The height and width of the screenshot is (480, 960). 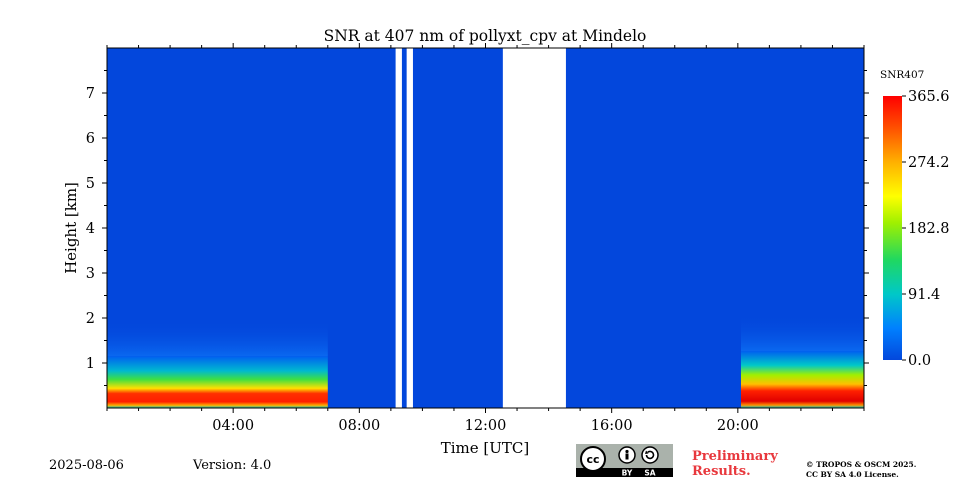 I want to click on colorbar-tick-label: 0.0, so click(x=919, y=361).